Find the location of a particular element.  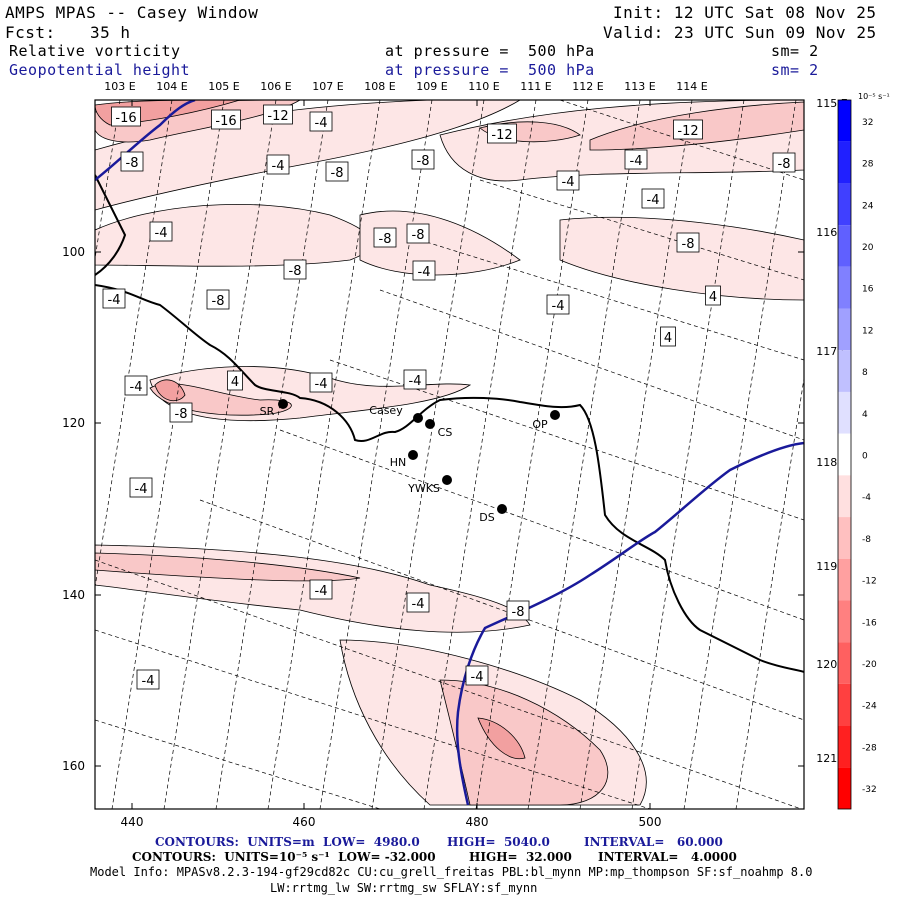

y-tick-label: 160 is located at coordinates (73, 766).